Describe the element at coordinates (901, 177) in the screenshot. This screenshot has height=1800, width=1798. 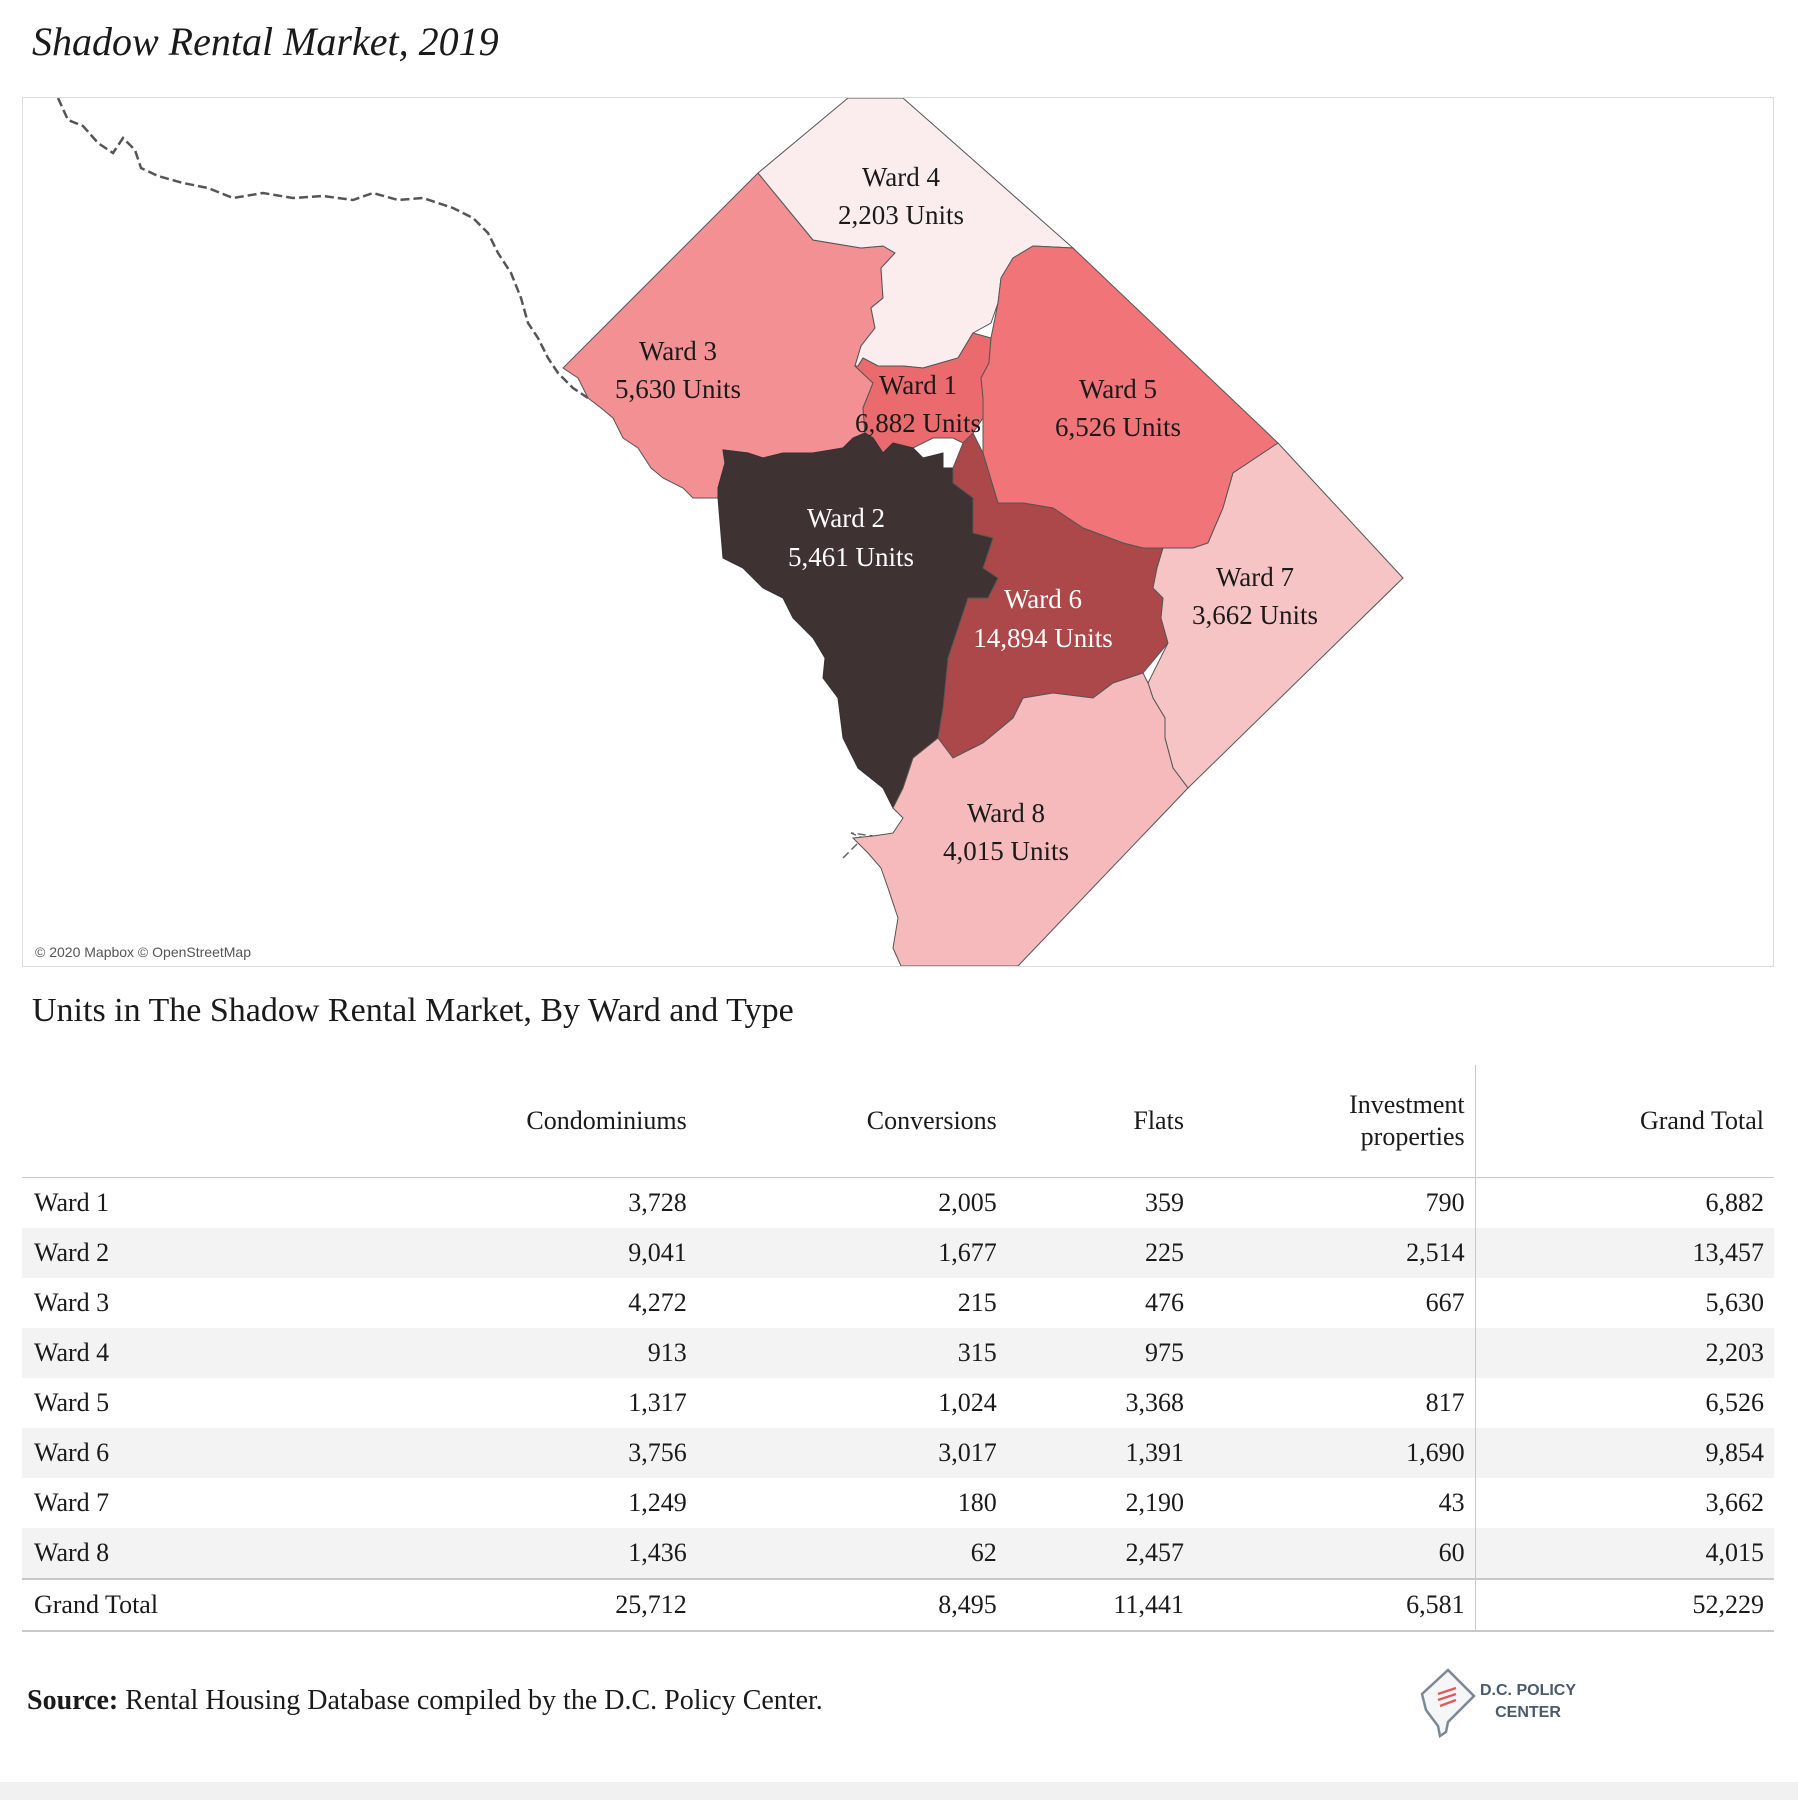
I see `ward-4-name: Ward 4` at that location.